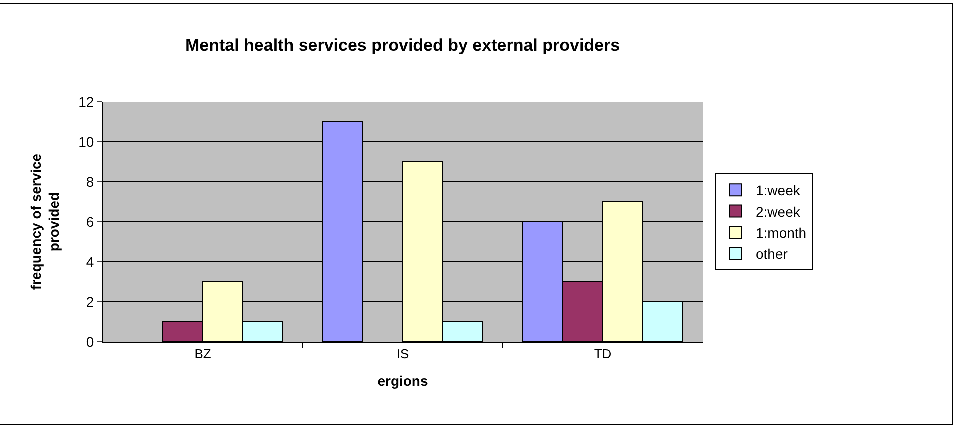  I want to click on x-tick-label: IS, so click(403, 354).